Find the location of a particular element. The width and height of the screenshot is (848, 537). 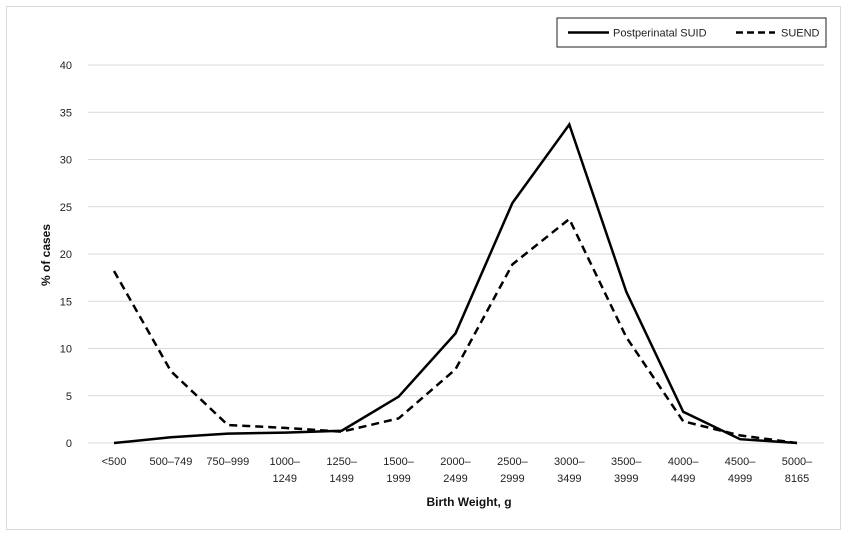

y-tick-label: 40 is located at coordinates (66, 66).